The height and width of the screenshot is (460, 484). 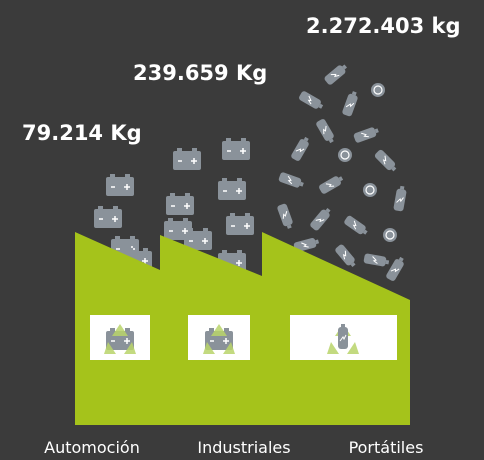 What do you see at coordinates (386, 447) in the screenshot?
I see `category-label: Portátiles` at bounding box center [386, 447].